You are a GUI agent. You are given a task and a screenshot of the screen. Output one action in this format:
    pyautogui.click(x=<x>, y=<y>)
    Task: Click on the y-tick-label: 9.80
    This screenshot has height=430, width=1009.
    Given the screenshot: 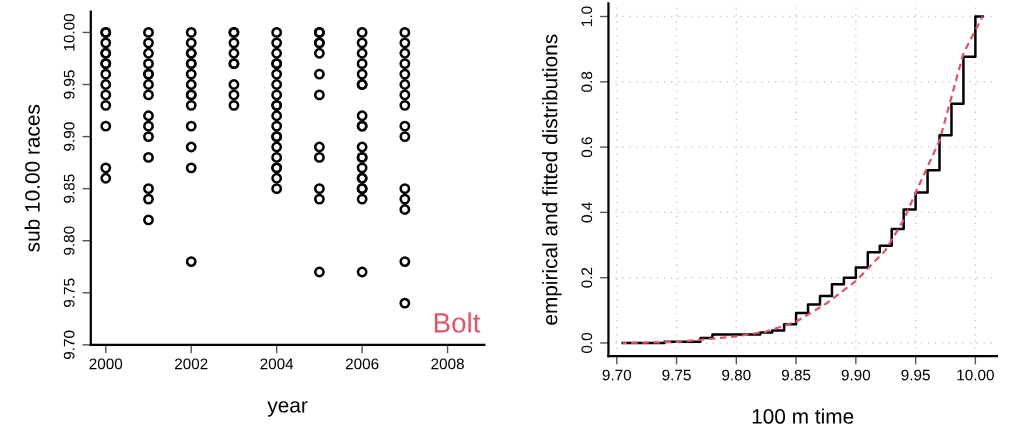 What is the action you would take?
    pyautogui.click(x=69, y=240)
    